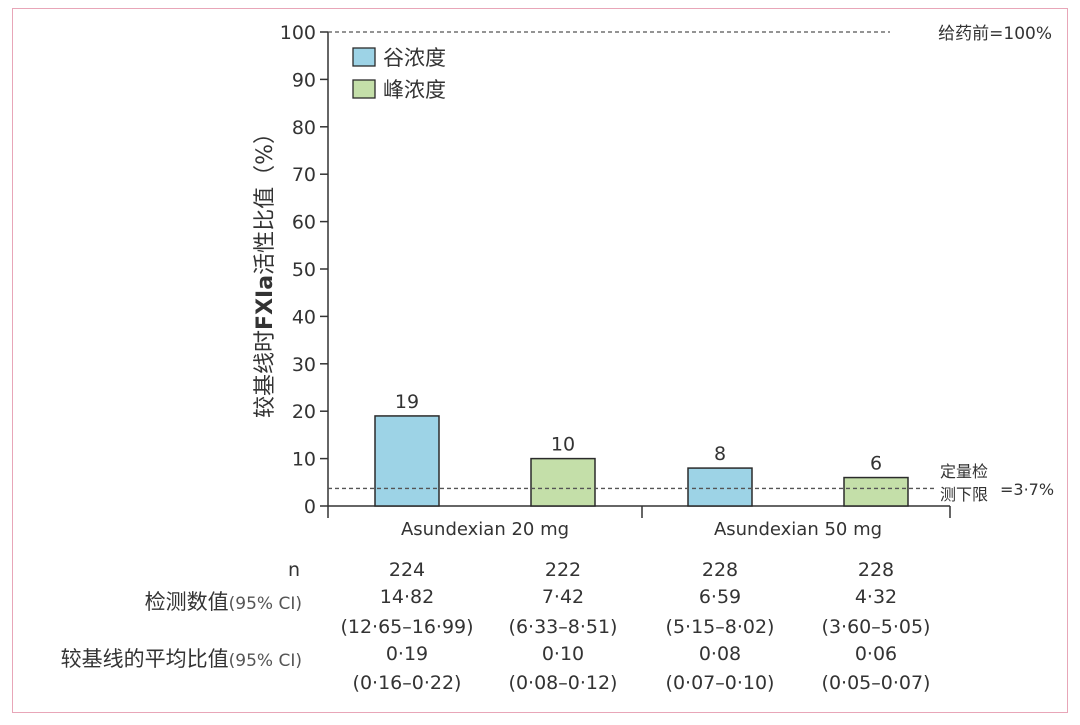 This screenshot has width=1080, height=725. I want to click on ratio-value: 0·06, so click(876, 654).